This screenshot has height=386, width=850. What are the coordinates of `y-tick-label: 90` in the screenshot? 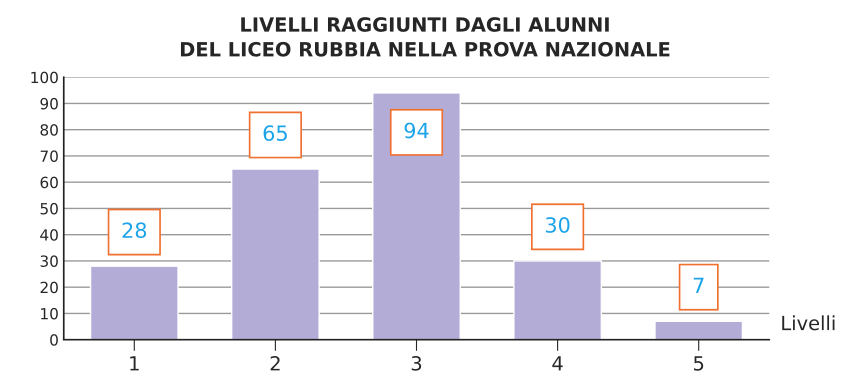 It's located at (49, 104).